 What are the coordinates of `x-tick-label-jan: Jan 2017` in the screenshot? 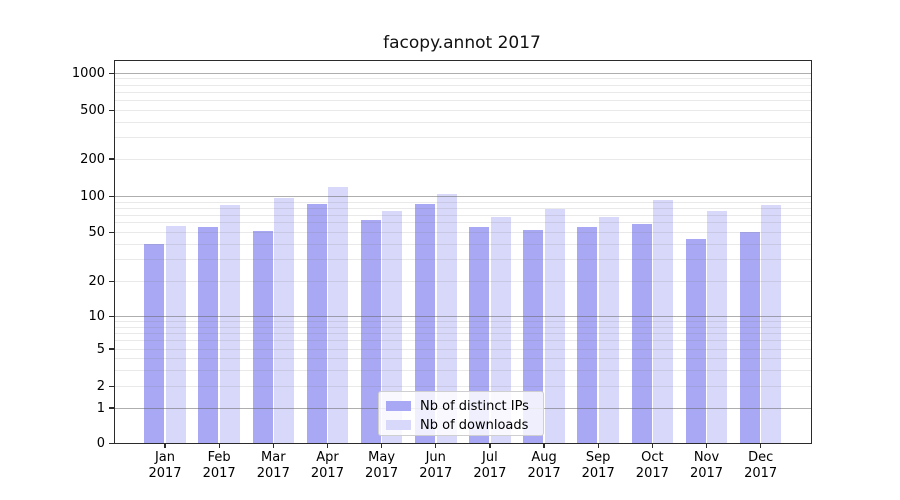 It's located at (165, 466).